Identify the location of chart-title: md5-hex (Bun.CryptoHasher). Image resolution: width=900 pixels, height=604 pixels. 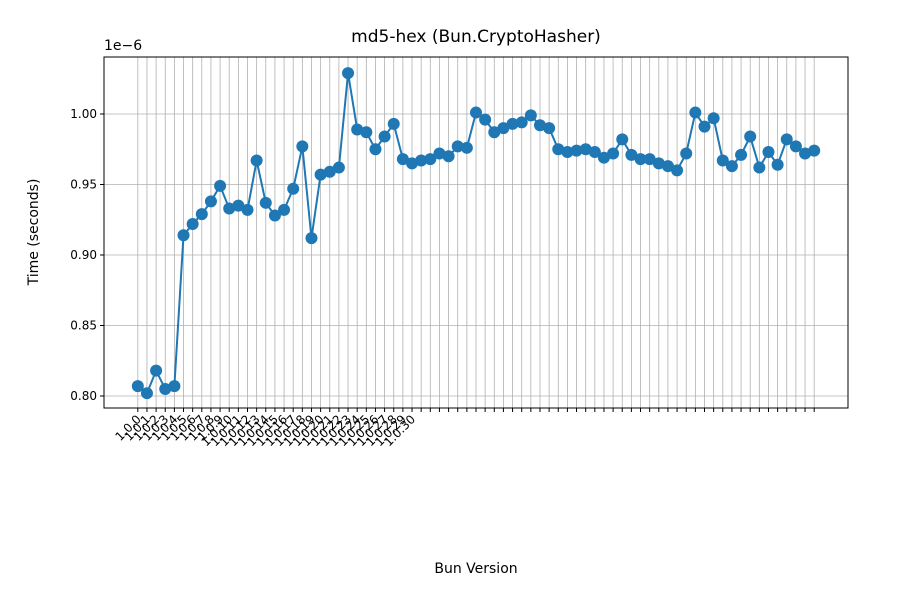
(476, 37).